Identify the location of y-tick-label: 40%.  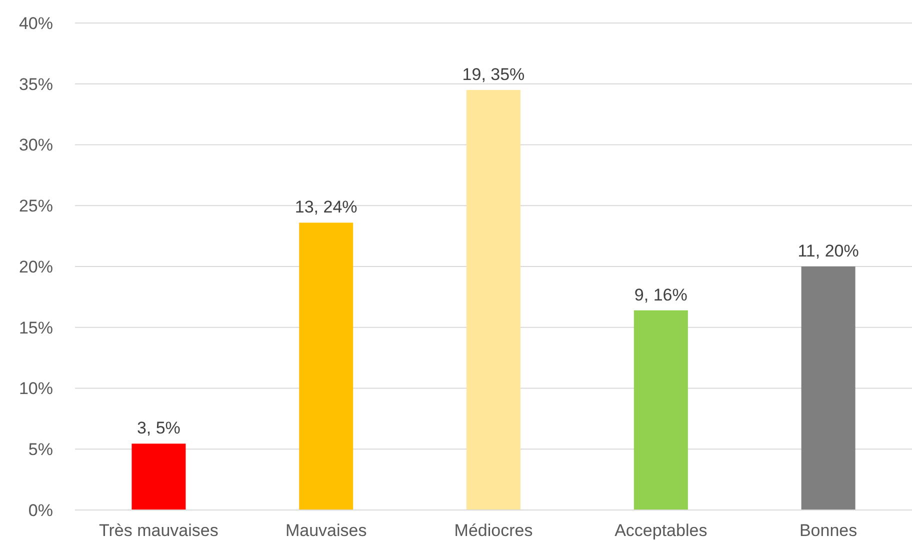
(35, 23).